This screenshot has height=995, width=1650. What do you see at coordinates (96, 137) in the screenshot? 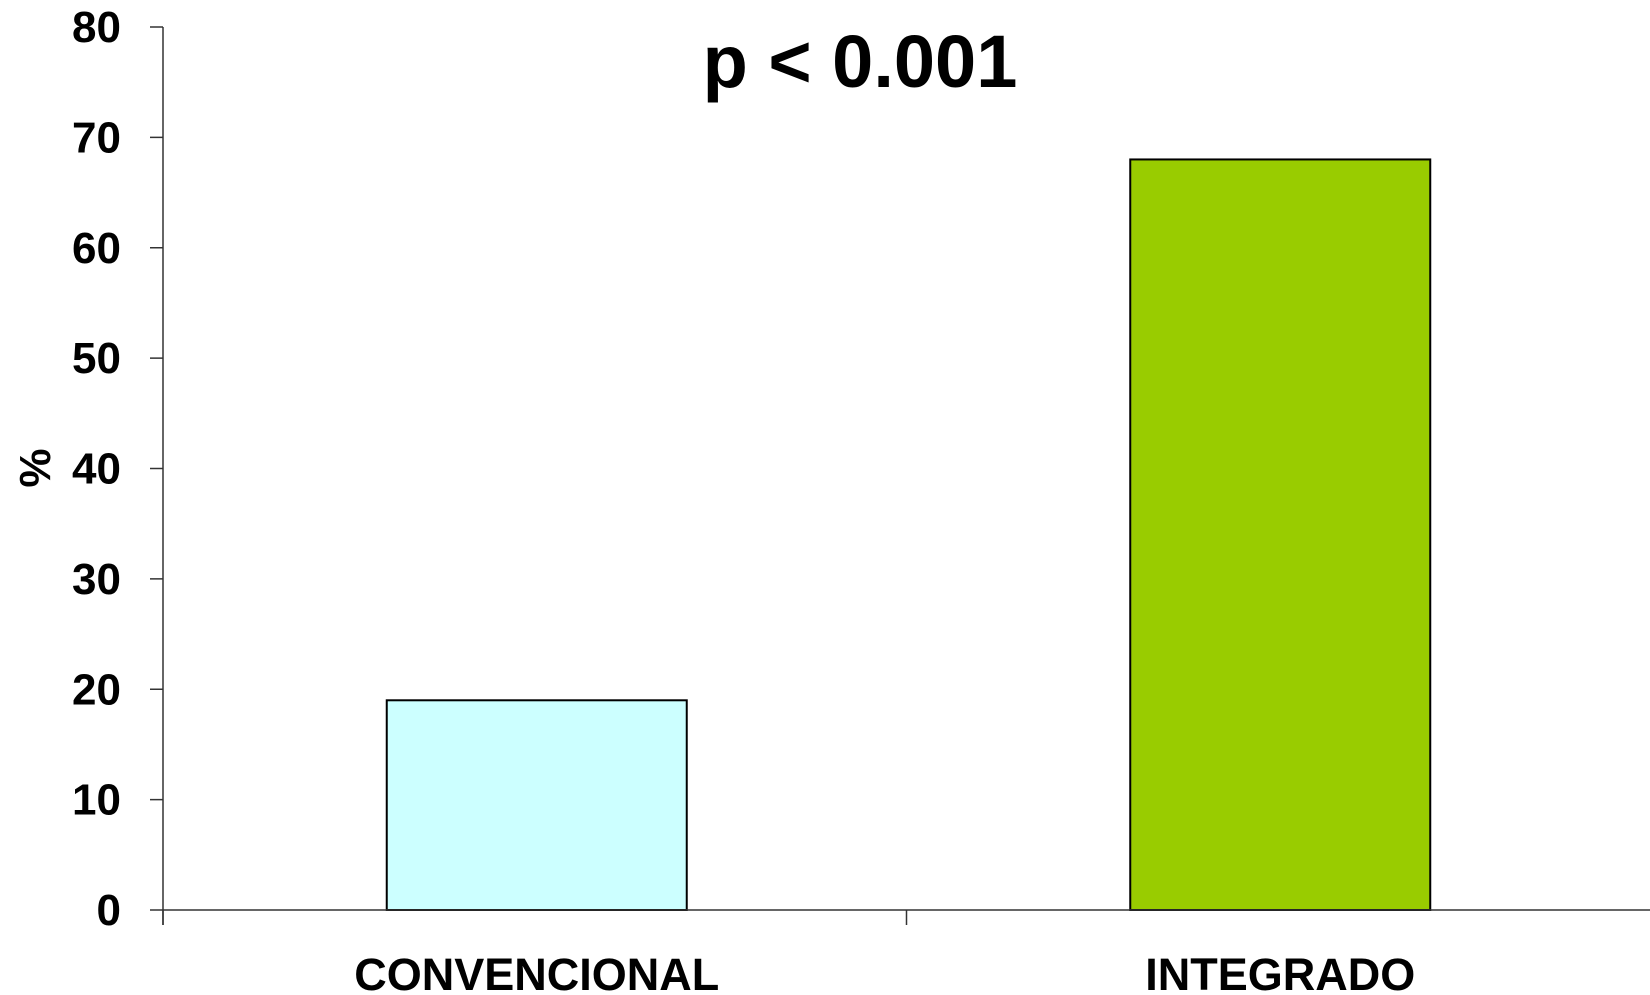
I see `y-tick-label: 70` at bounding box center [96, 137].